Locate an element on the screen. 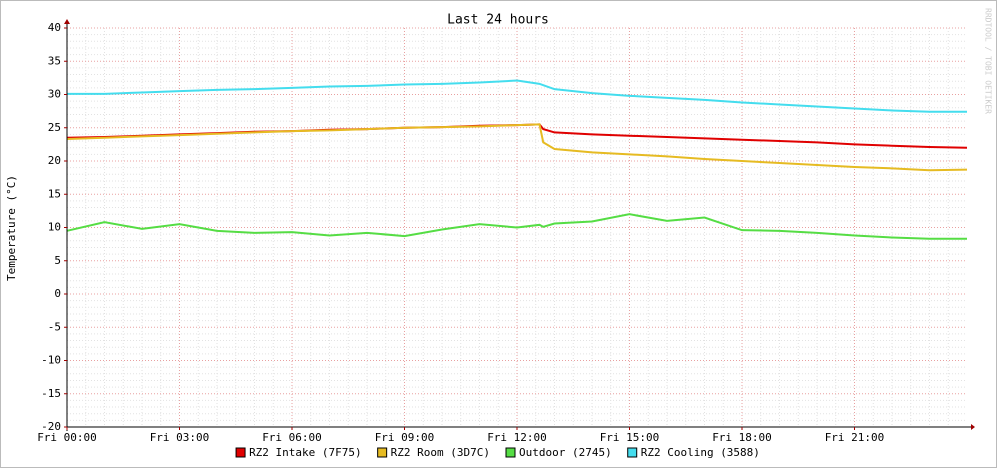 Image resolution: width=997 pixels, height=468 pixels. y-tick-label: -15 is located at coordinates (51, 393).